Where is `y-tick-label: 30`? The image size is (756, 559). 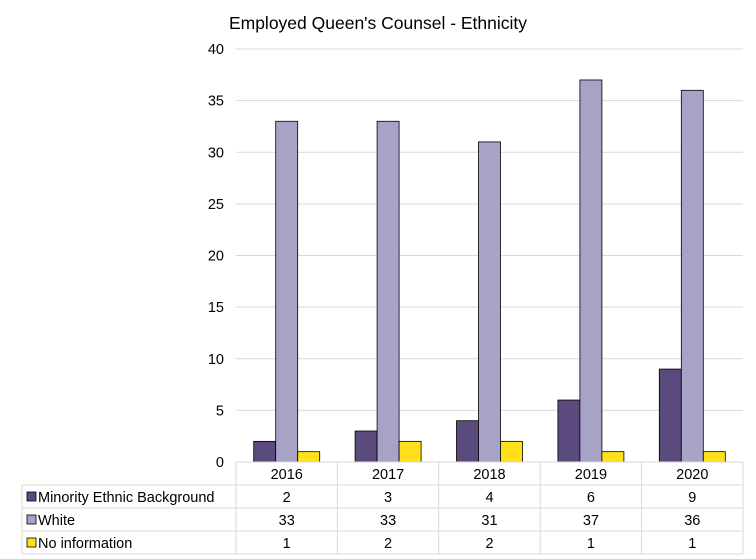
y-tick-label: 30 is located at coordinates (216, 153).